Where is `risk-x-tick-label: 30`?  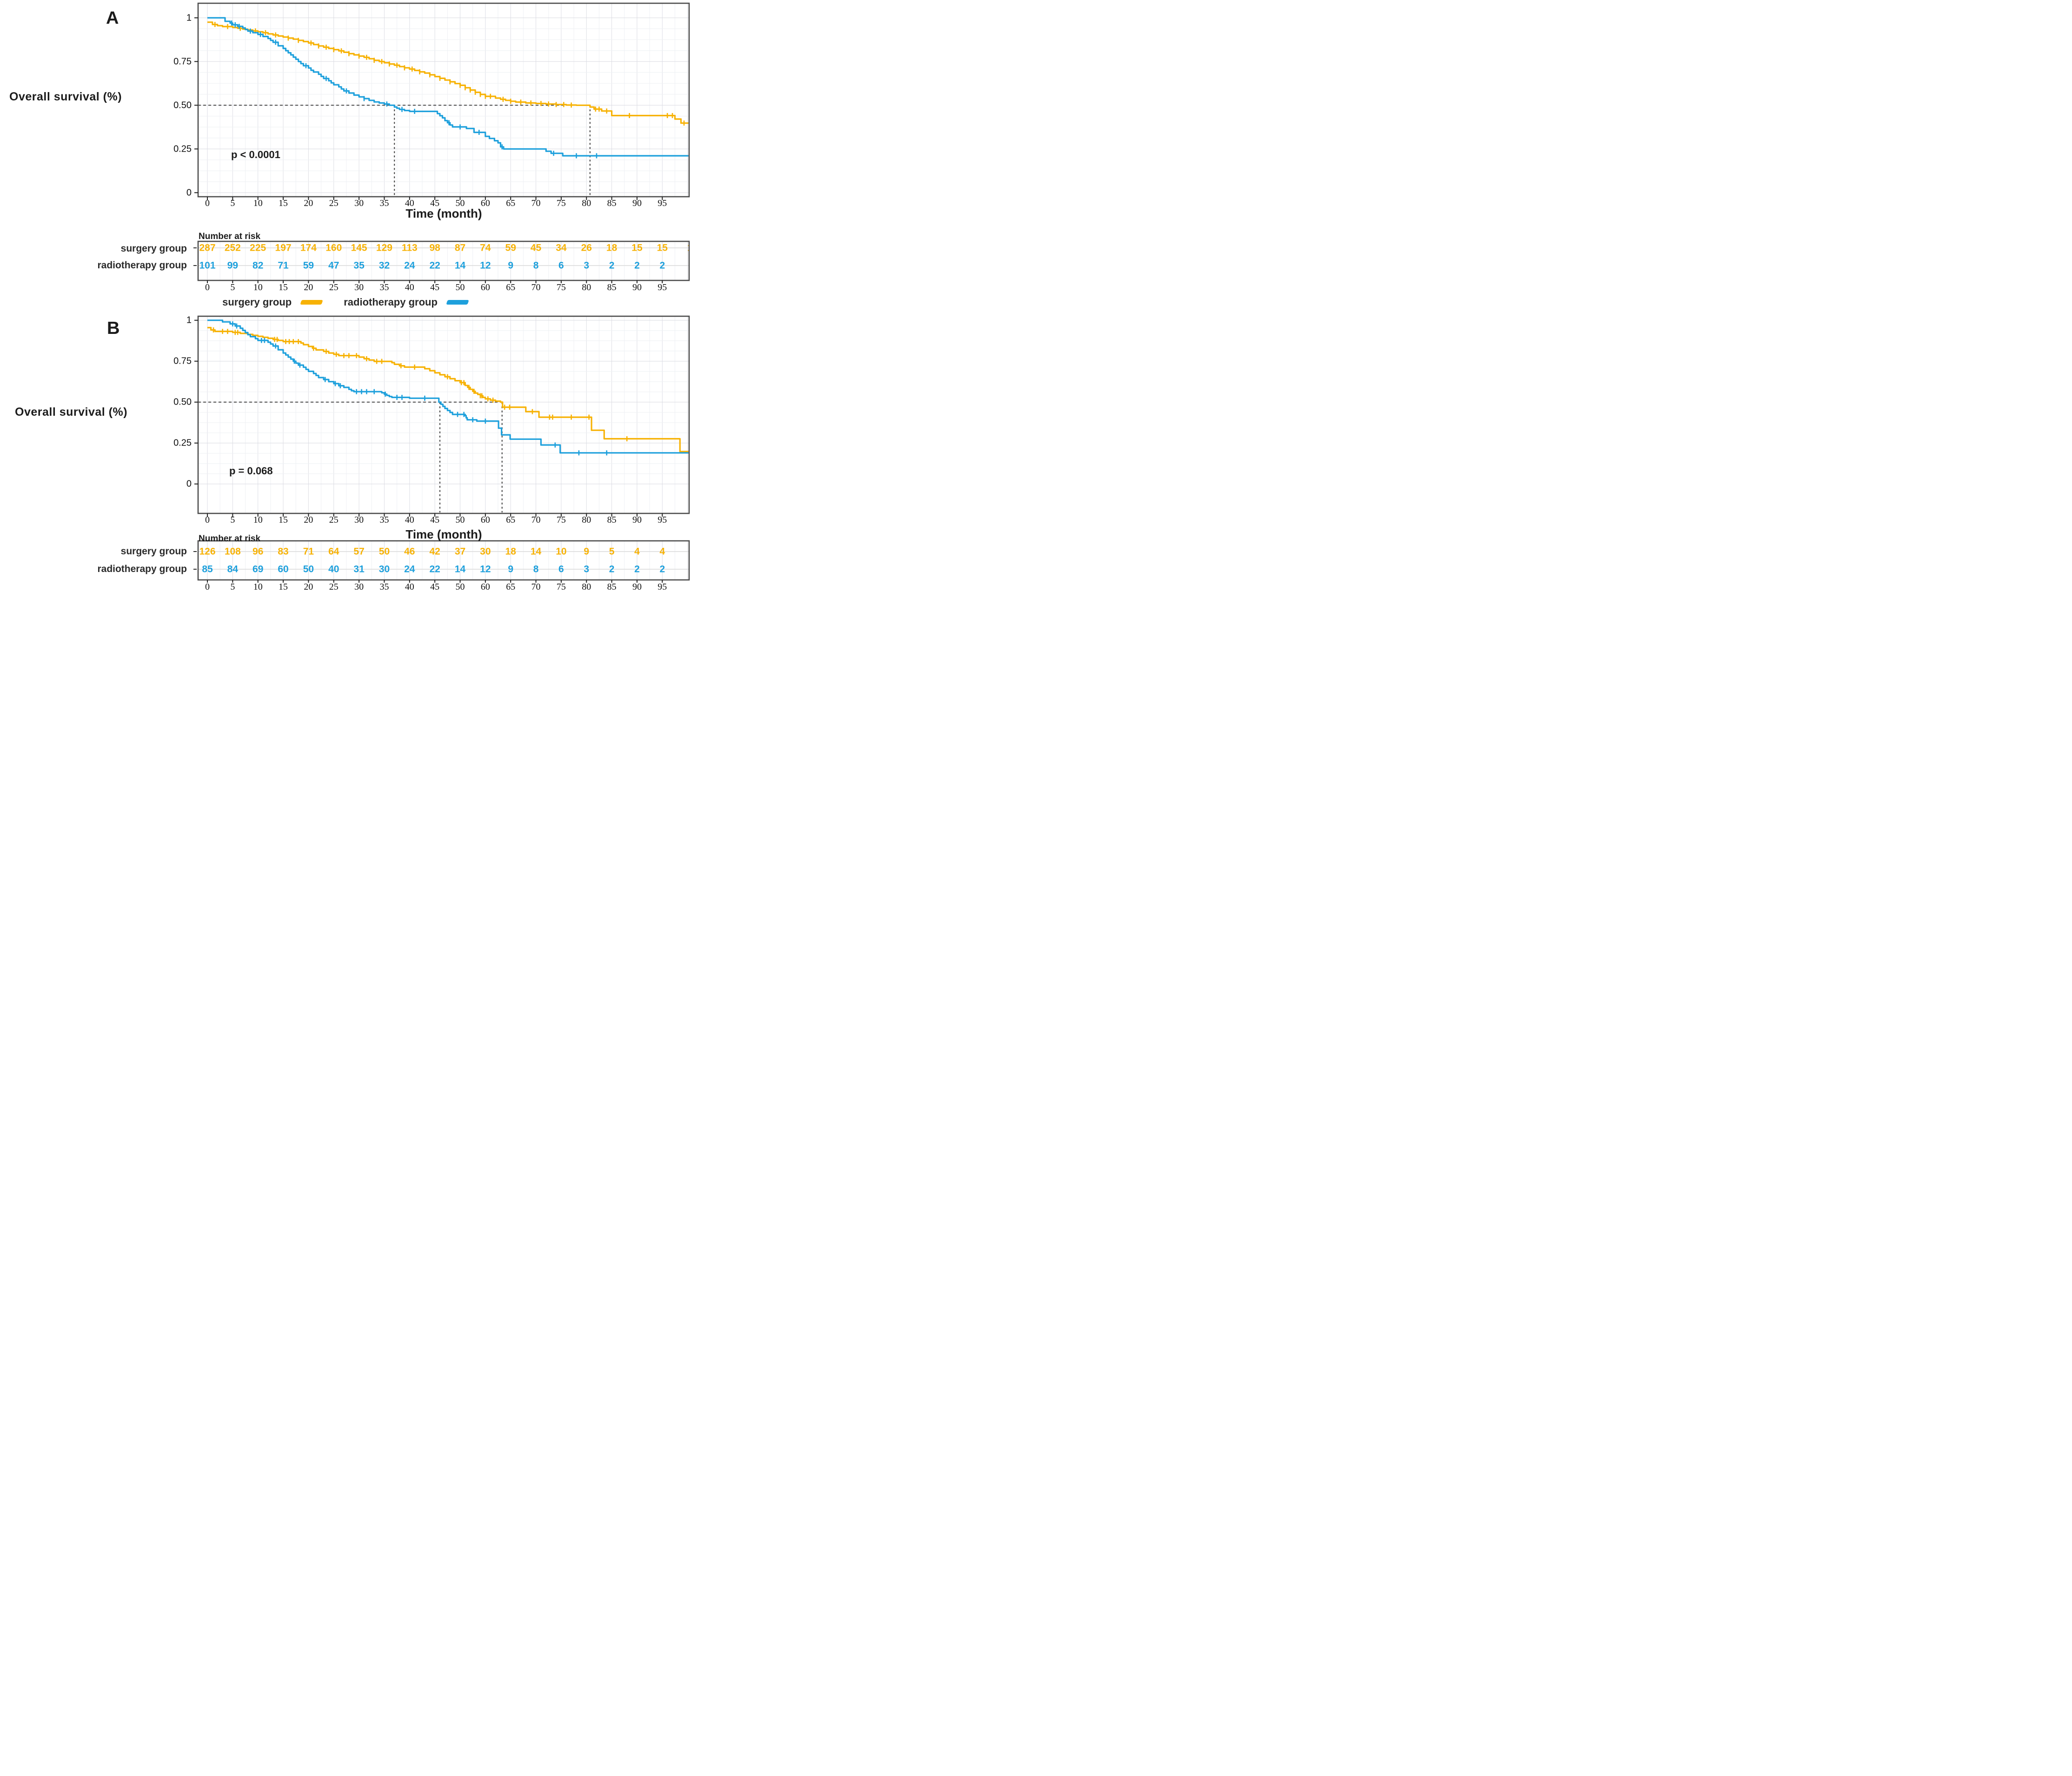 risk-x-tick-label: 30 is located at coordinates (359, 287).